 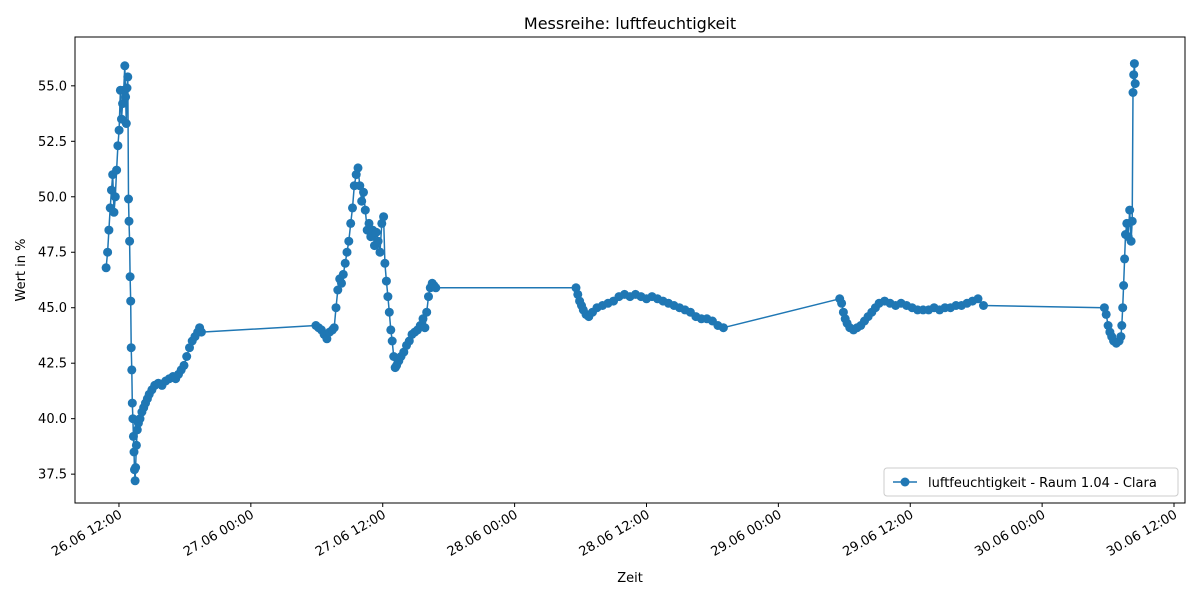 I want to click on chart-title: Messreihe: luftfeuchtigkeit, so click(x=630, y=23).